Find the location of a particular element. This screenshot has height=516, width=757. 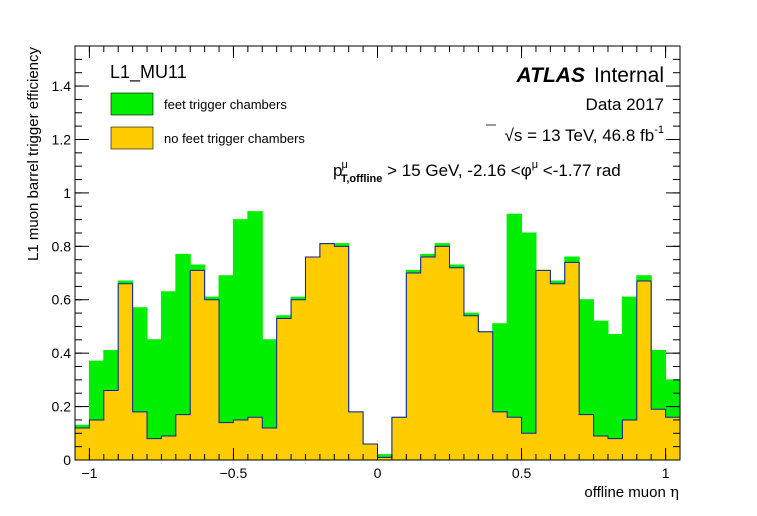

y-tick-label: 0.2 is located at coordinates (62, 407).